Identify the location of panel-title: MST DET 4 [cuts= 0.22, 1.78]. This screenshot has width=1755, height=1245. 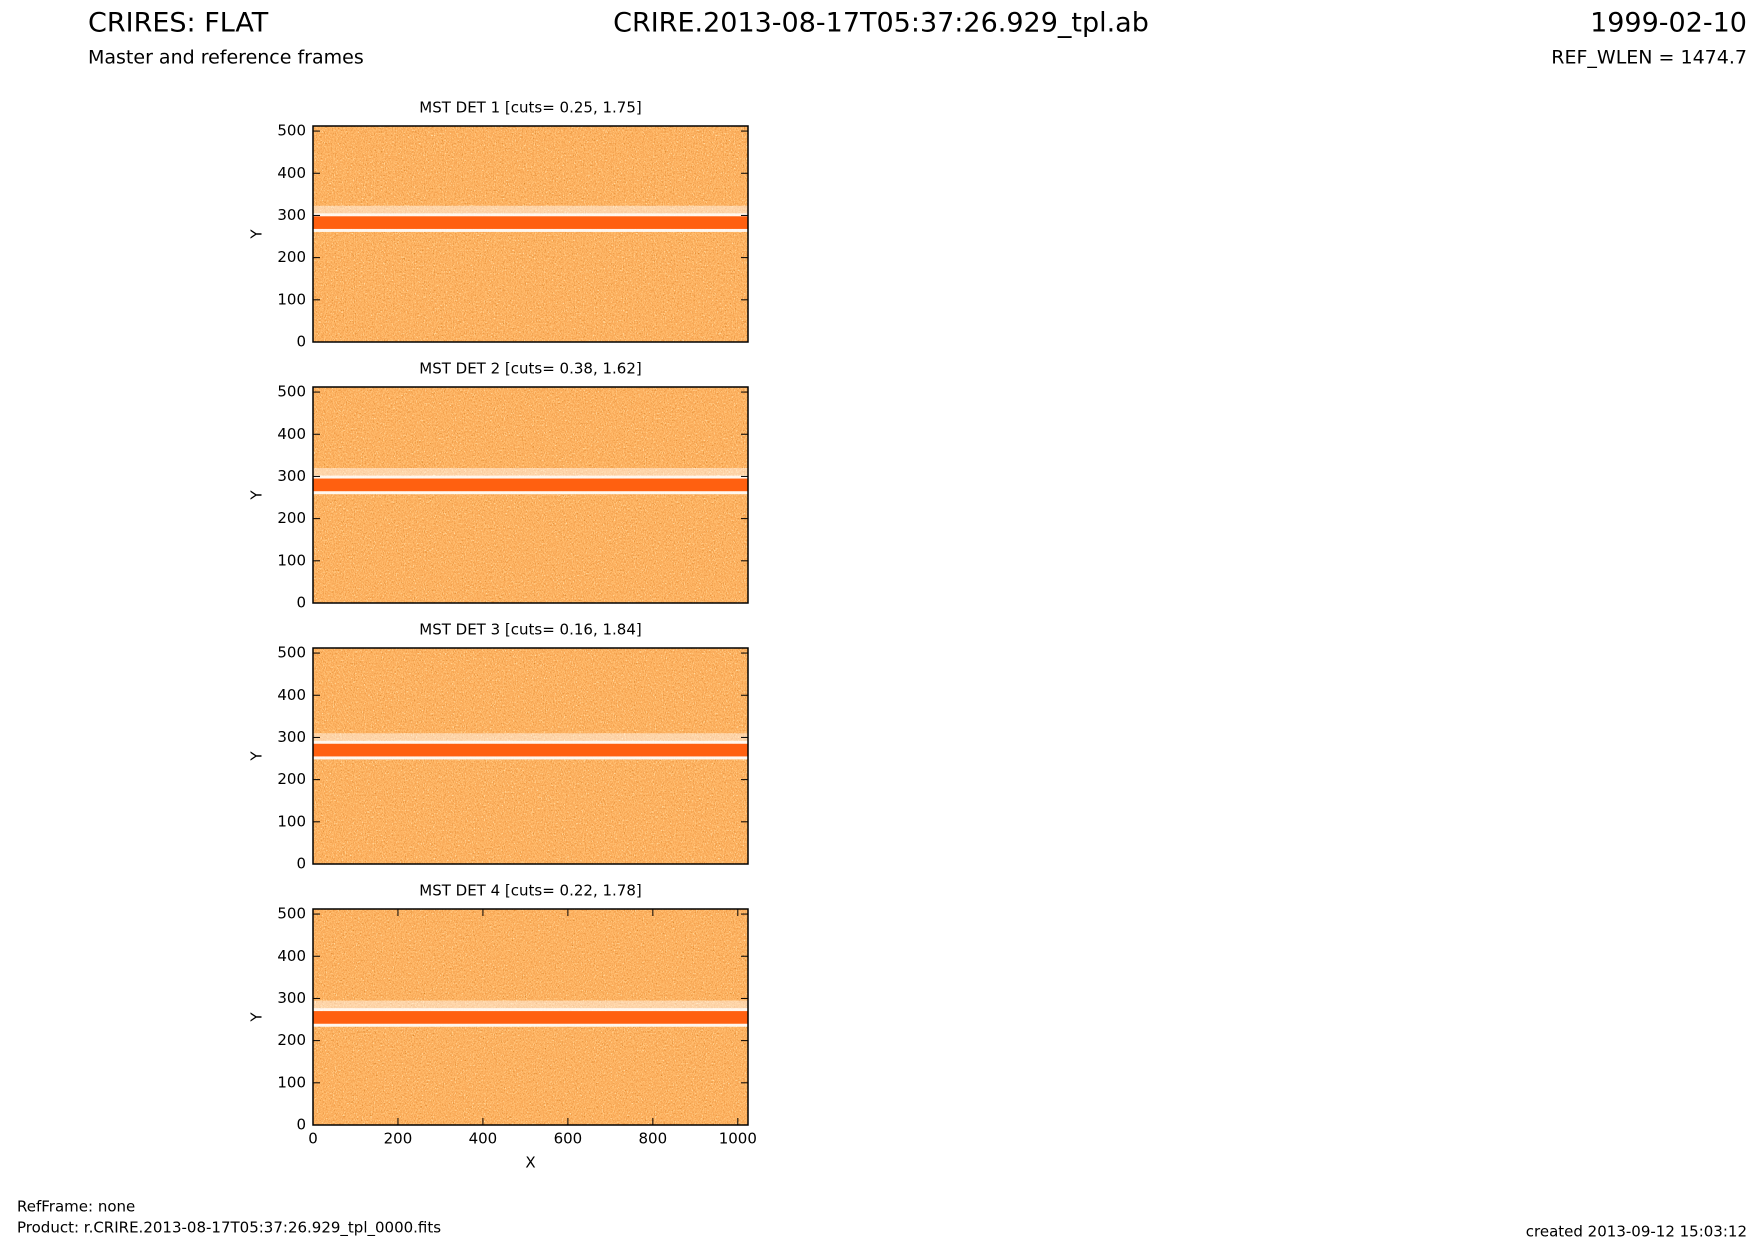
(530, 891).